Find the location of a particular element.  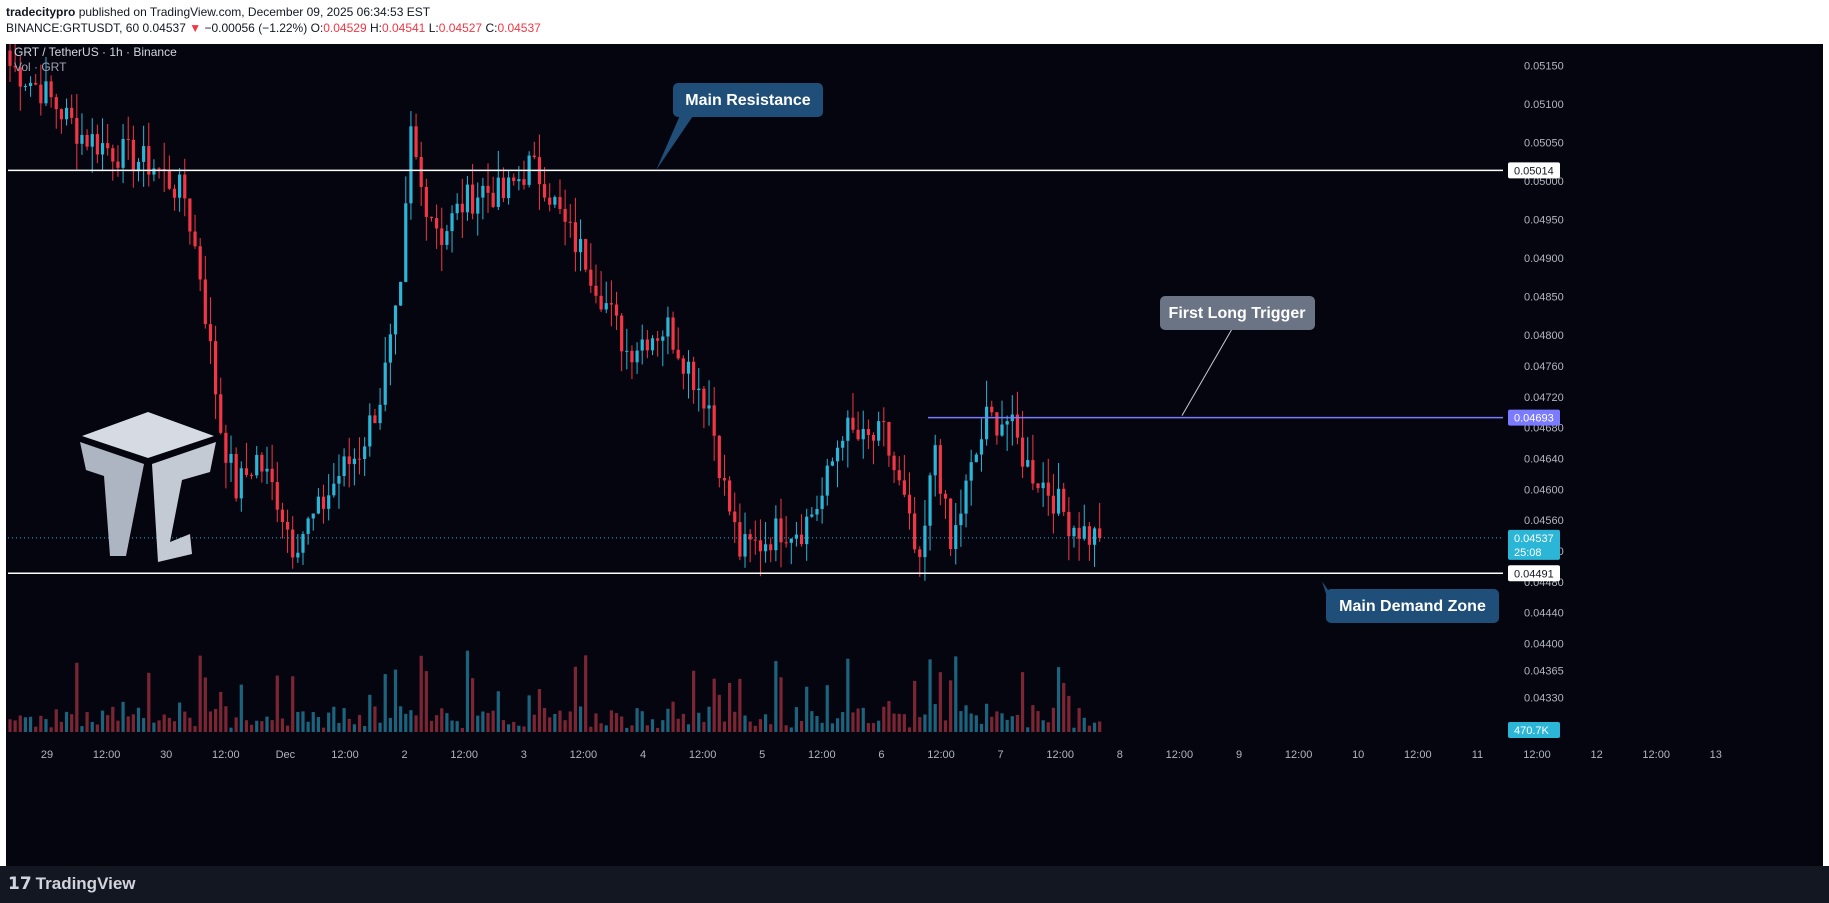

time-tick-label: 11 is located at coordinates (1477, 755).